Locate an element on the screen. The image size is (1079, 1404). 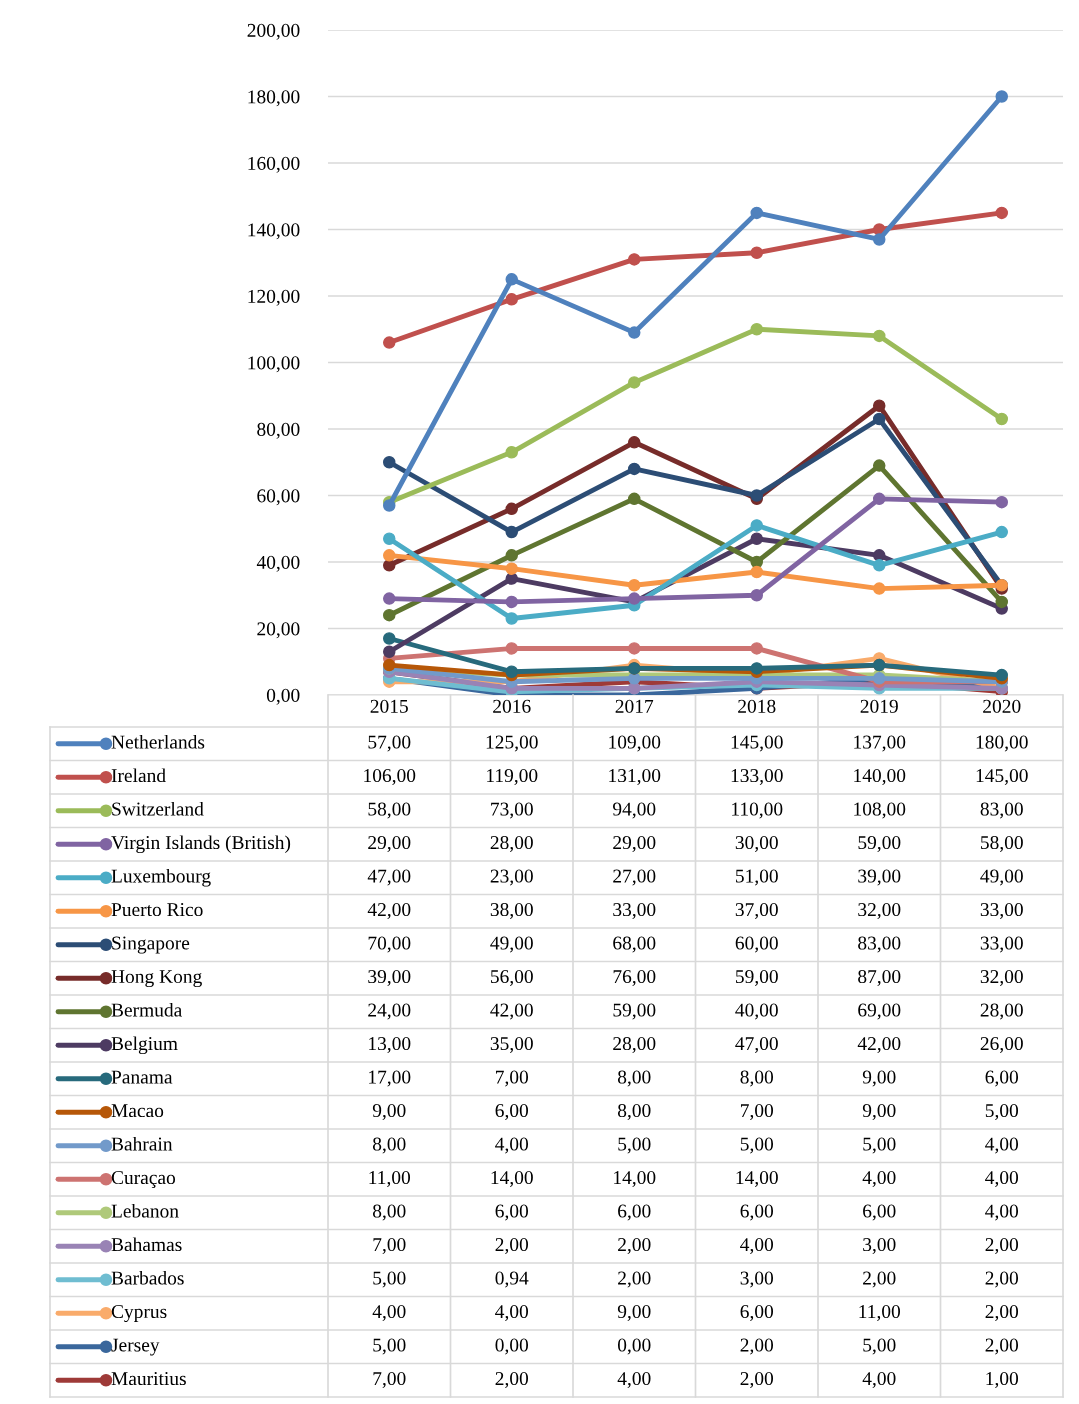
legend-label: Virgin Islands (British) is located at coordinates (201, 844).